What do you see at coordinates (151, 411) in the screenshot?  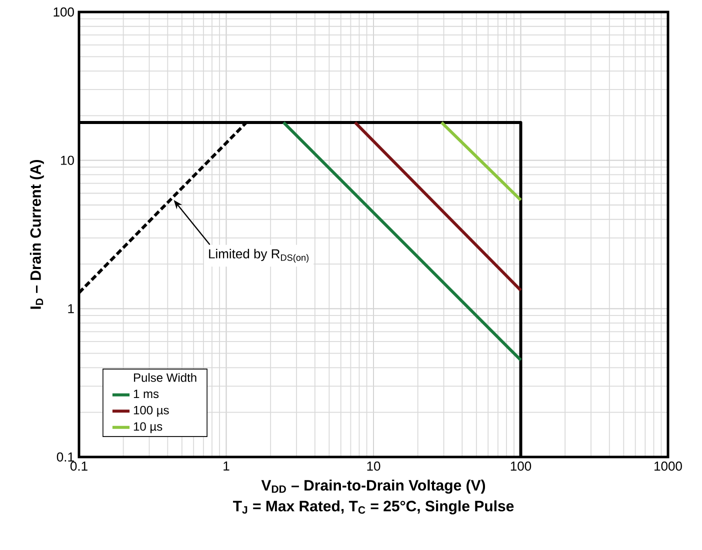 I see `legend-label: 100 µs` at bounding box center [151, 411].